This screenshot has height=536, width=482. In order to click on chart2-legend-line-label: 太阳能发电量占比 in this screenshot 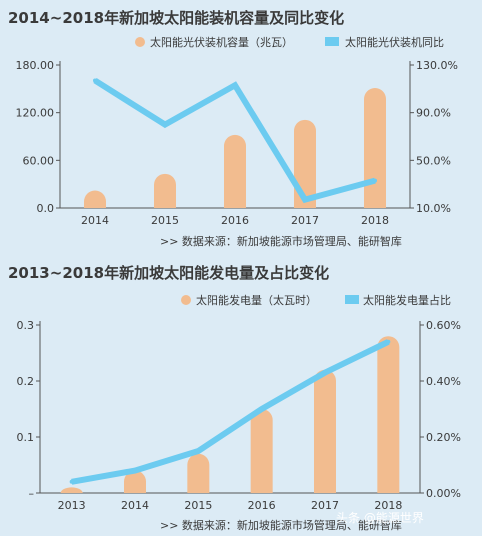, I will do `click(407, 300)`.